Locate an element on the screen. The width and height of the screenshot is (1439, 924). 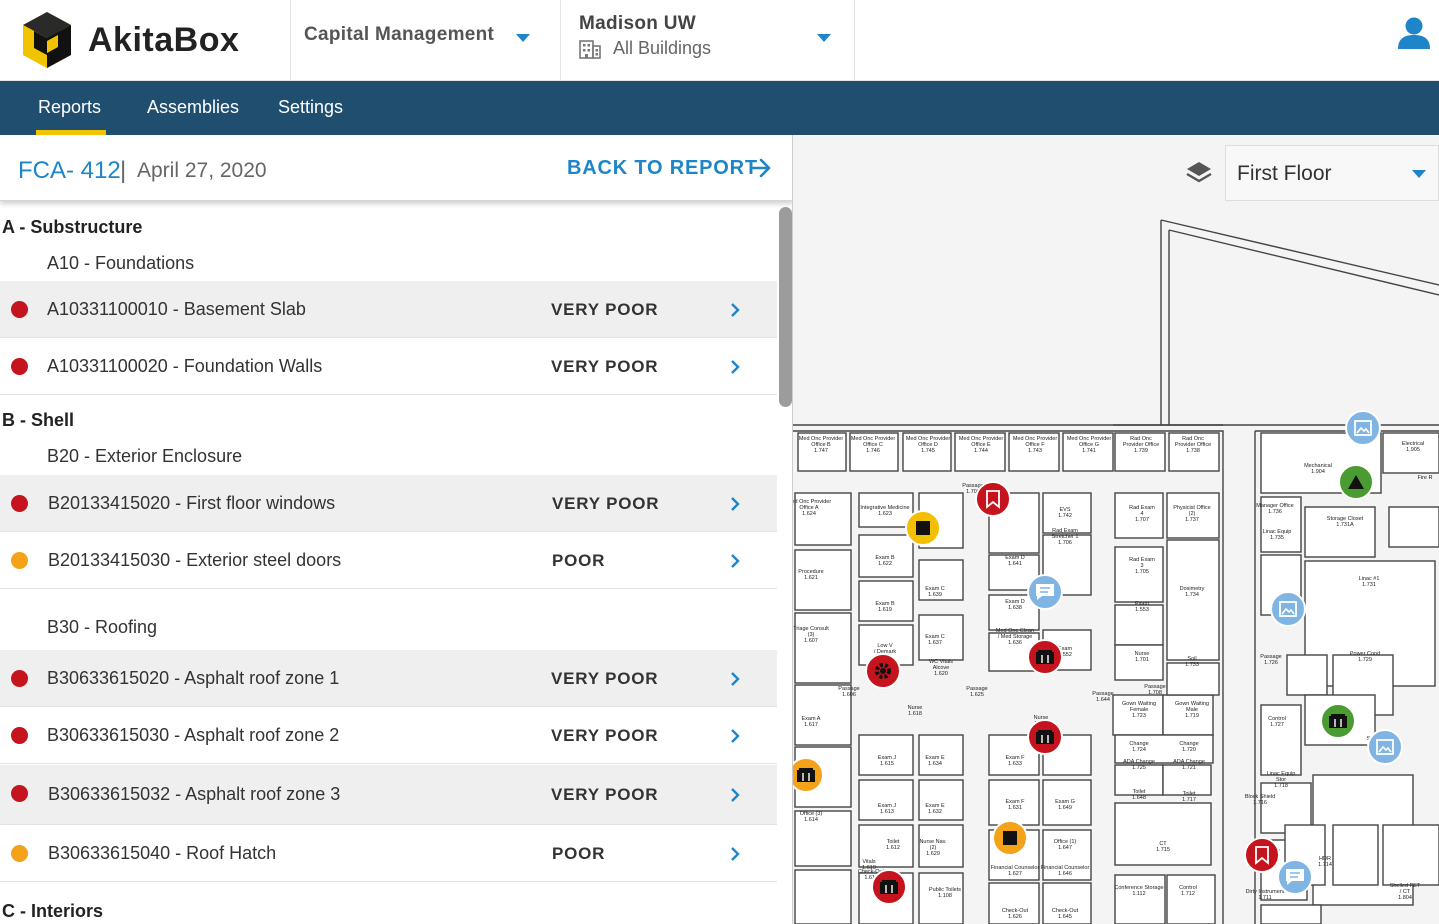
assembly-row: B30633615040 - Roof Hatch POOR is located at coordinates (388, 853).